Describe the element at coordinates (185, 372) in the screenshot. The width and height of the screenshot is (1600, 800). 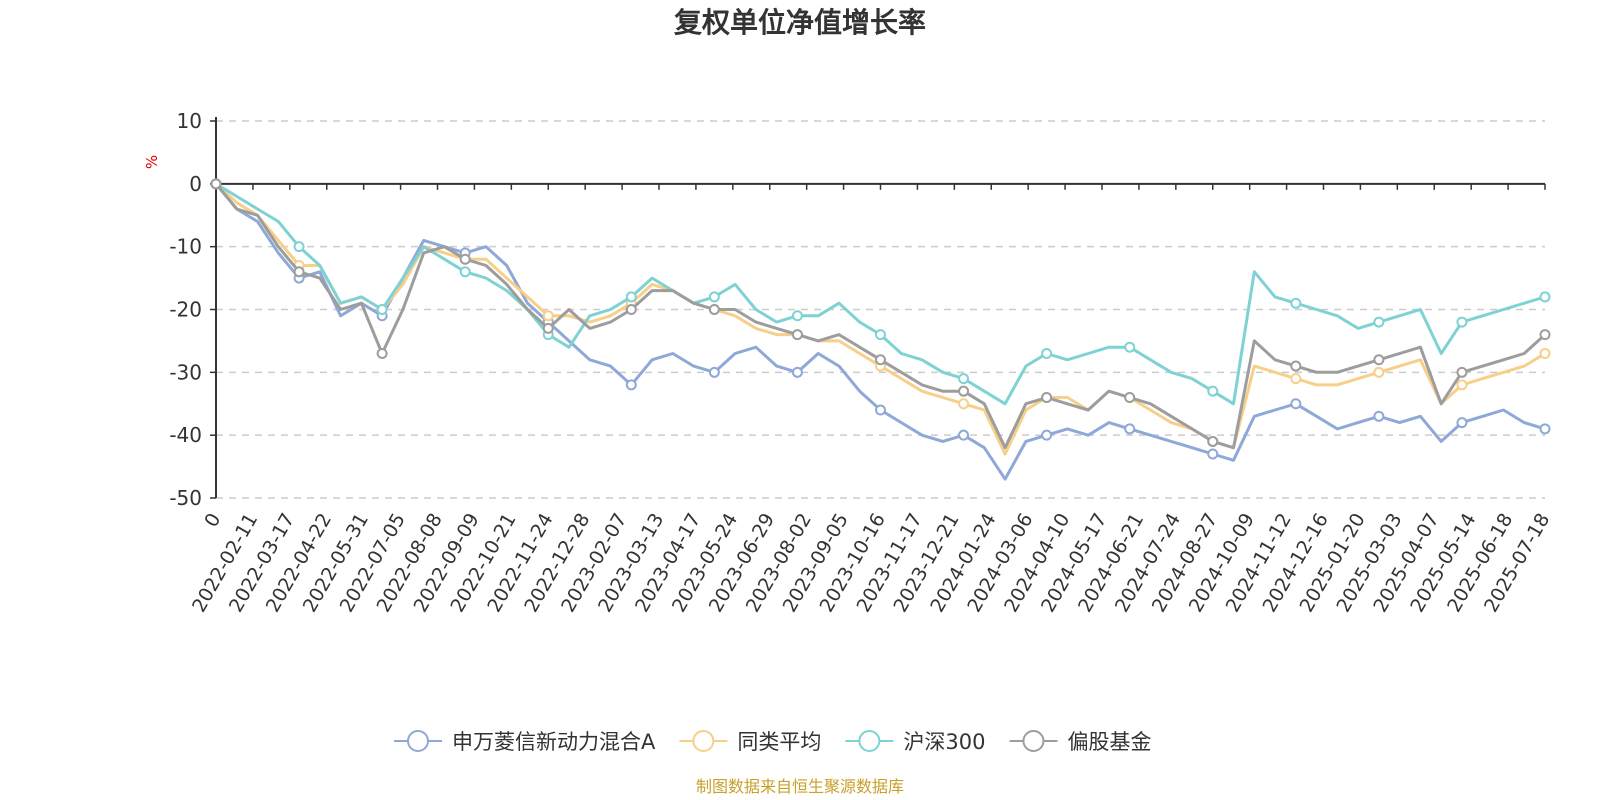
I see `y-tick-label: -30` at that location.